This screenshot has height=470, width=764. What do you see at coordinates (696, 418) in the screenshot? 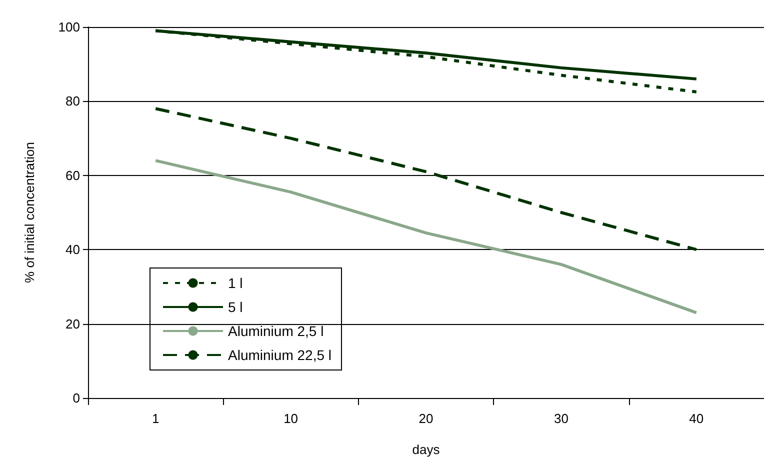
I see `x-tick-label: 40` at bounding box center [696, 418].